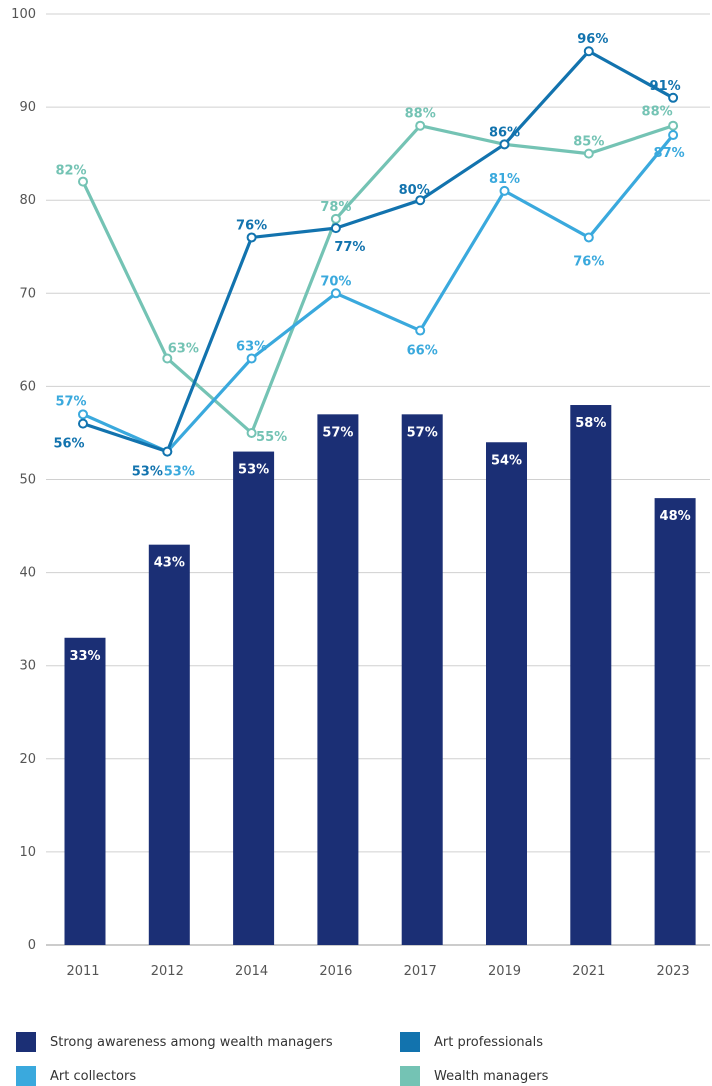 The width and height of the screenshot is (712, 1086). What do you see at coordinates (251, 346) in the screenshot?
I see `data-label-art-collectors-2014: 63%` at bounding box center [251, 346].